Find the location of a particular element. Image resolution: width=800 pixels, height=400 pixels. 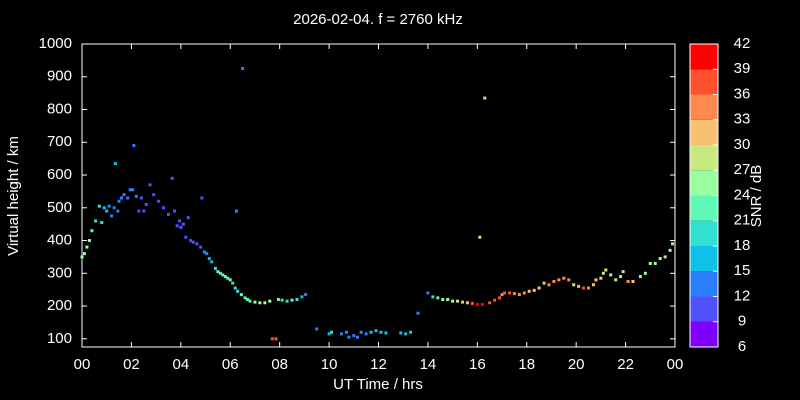

colorbar-tick-label: 24 is located at coordinates (742, 194).